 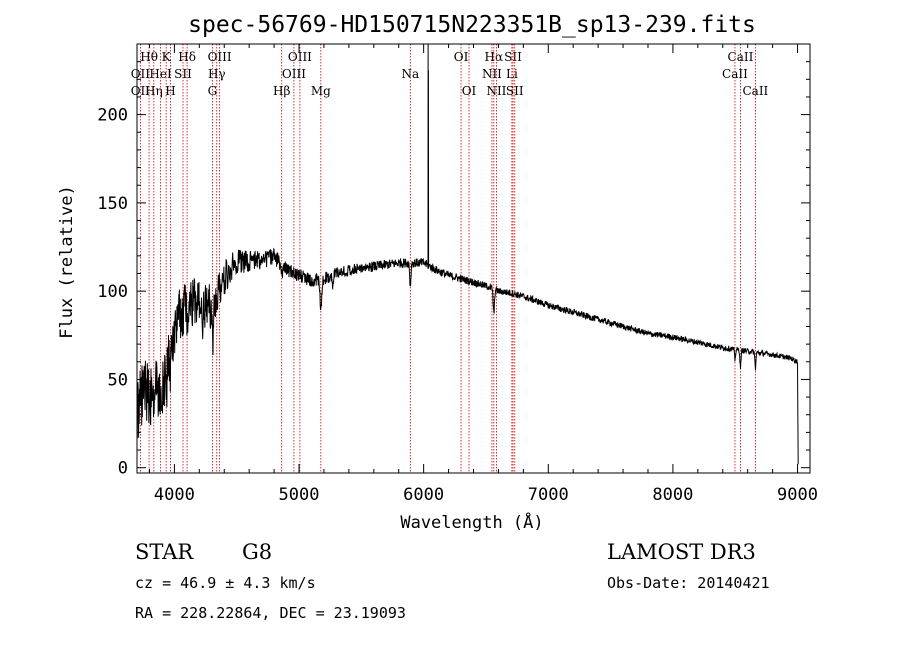 What do you see at coordinates (321, 91) in the screenshot?
I see `line-marker-label: Mg` at bounding box center [321, 91].